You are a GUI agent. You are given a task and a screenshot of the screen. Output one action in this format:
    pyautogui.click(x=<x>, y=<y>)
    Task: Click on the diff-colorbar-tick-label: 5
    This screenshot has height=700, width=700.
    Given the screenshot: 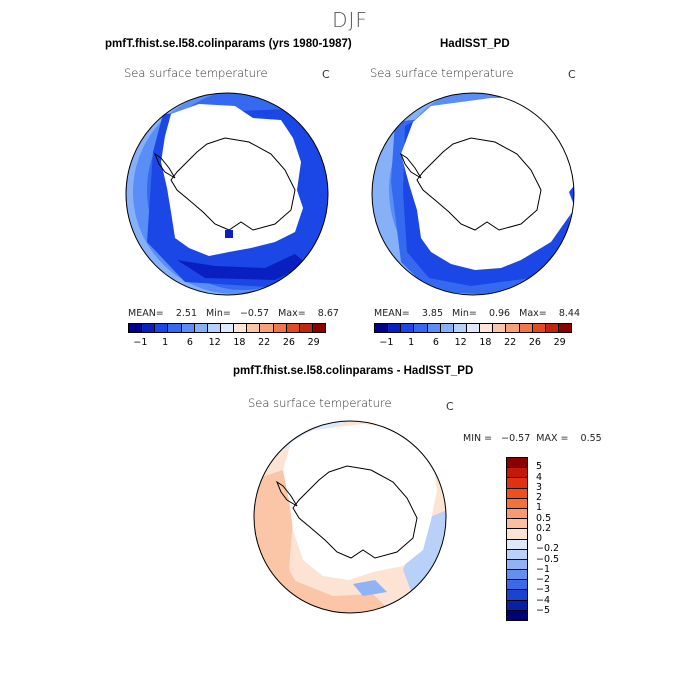 What is the action you would take?
    pyautogui.click(x=539, y=467)
    